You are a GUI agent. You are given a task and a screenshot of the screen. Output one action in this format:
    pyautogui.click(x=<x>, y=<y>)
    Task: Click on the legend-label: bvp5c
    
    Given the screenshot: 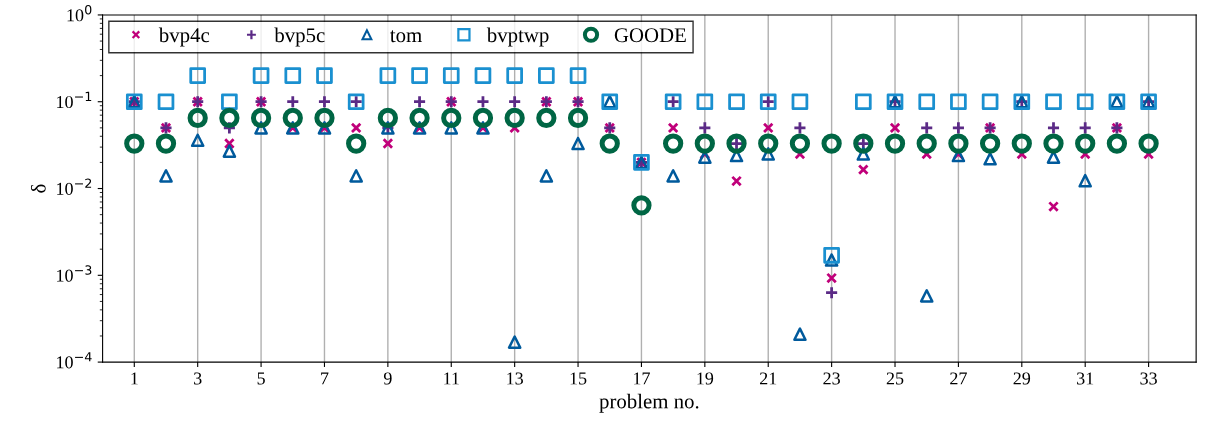 What is the action you would take?
    pyautogui.click(x=299, y=37)
    